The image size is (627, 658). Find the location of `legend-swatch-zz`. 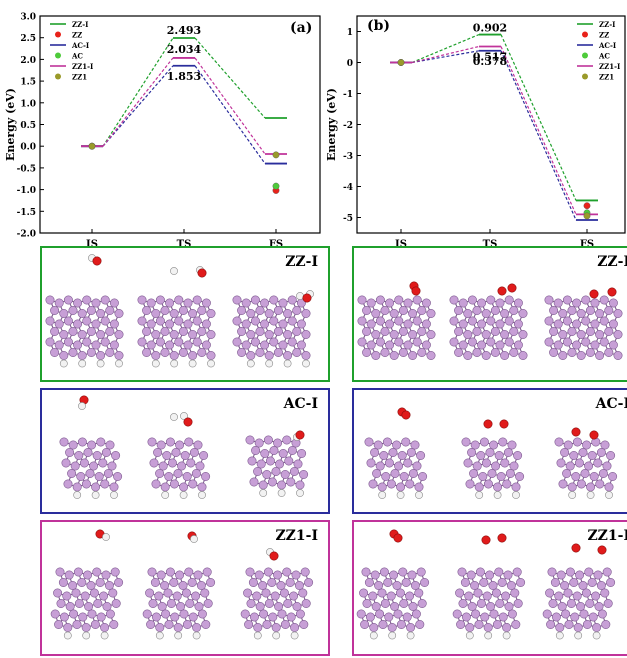

legend-swatch-zz is located at coordinates (58, 34).